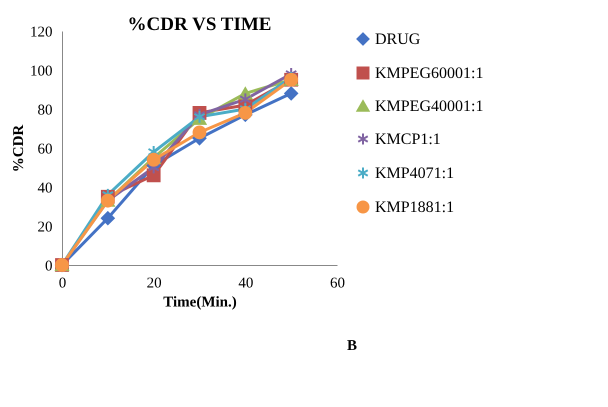 This screenshot has width=608, height=407. What do you see at coordinates (45, 110) in the screenshot?
I see `y-tick-label: 80` at bounding box center [45, 110].